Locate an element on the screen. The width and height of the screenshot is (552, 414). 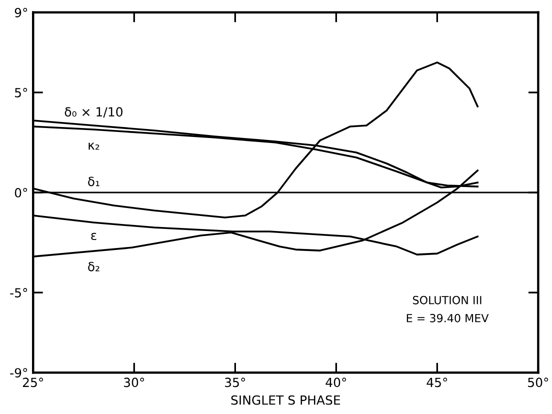
y-tick-label: -9° is located at coordinates (19, 373).